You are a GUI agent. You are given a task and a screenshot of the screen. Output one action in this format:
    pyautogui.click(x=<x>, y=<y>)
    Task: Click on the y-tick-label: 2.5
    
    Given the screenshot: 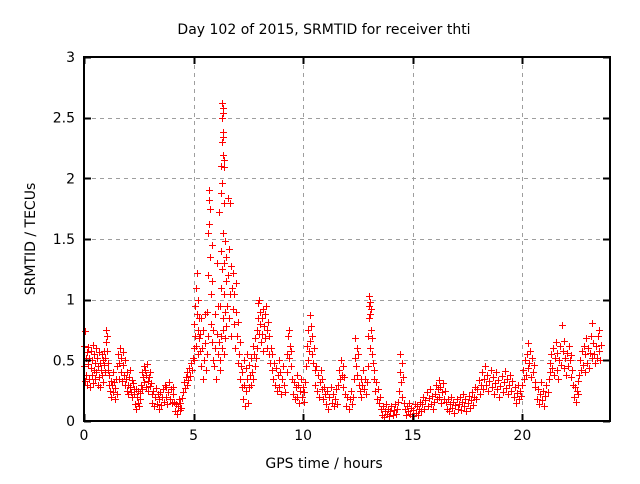 What is the action you would take?
    pyautogui.click(x=64, y=119)
    